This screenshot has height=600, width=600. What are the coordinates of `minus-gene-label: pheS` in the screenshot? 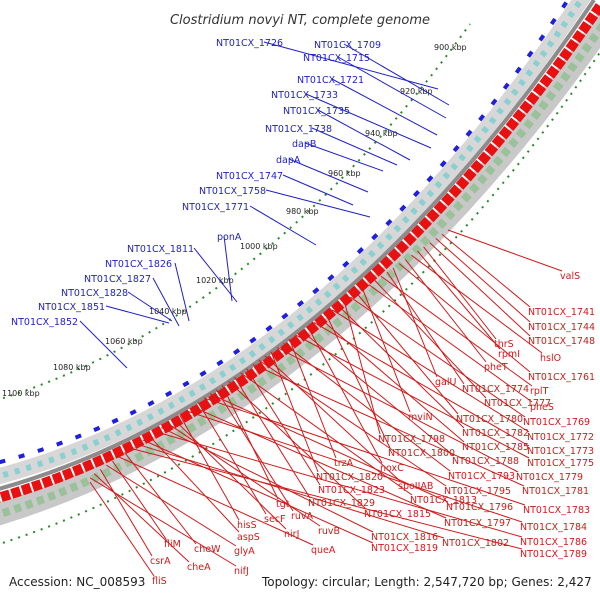 It's located at (542, 407).